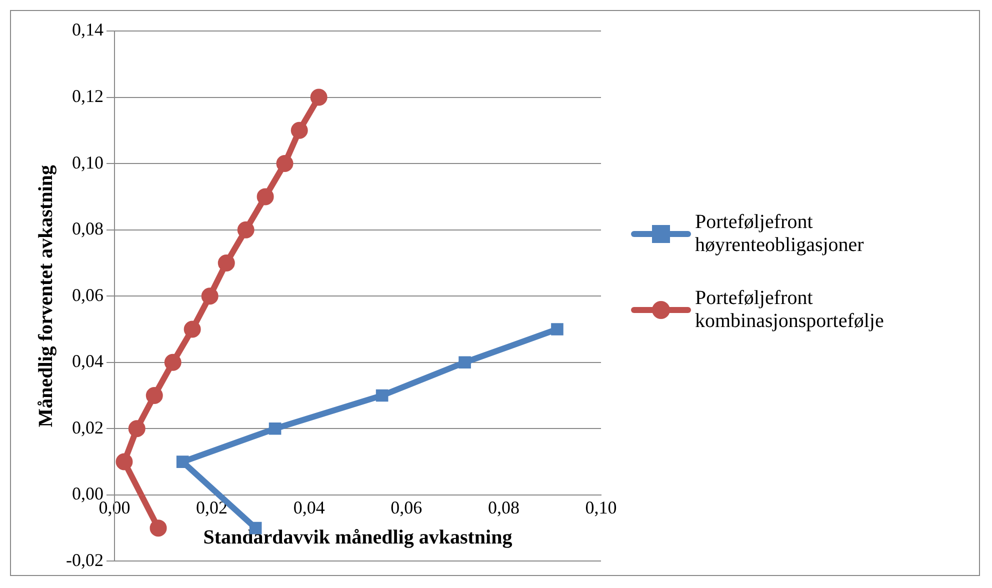 The image size is (992, 588). I want to click on y-tick-label: 0,10, so click(88, 162).